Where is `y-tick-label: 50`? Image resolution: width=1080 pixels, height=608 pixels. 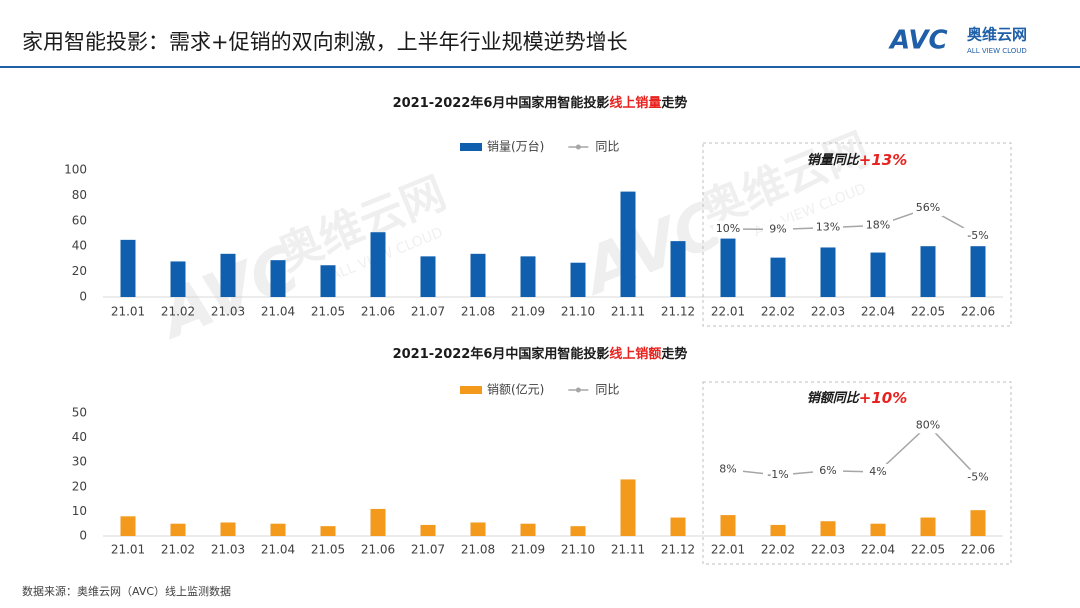
y-tick-label: 50 is located at coordinates (79, 413).